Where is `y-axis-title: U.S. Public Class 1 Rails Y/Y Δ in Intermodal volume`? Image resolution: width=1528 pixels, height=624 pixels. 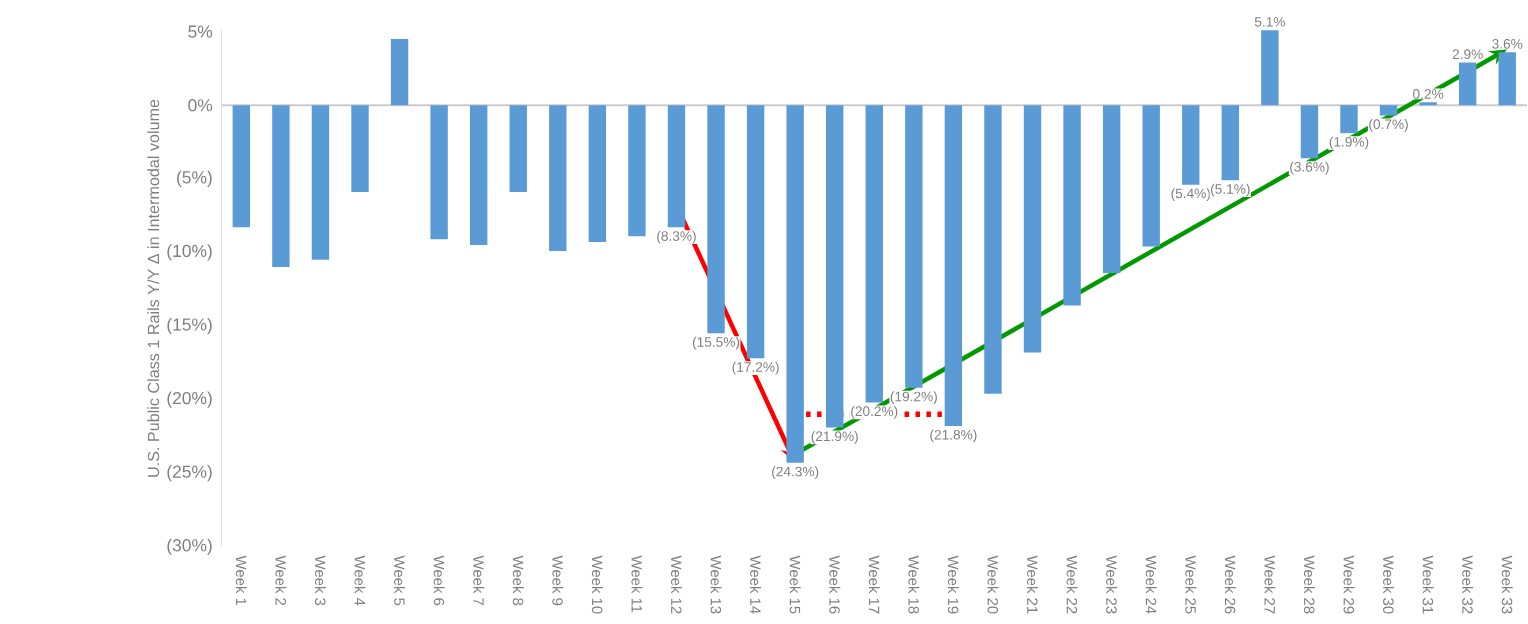
y-axis-title: U.S. Public Class 1 Rails Y/Y Δ in Intermodal volume is located at coordinates (153, 288).